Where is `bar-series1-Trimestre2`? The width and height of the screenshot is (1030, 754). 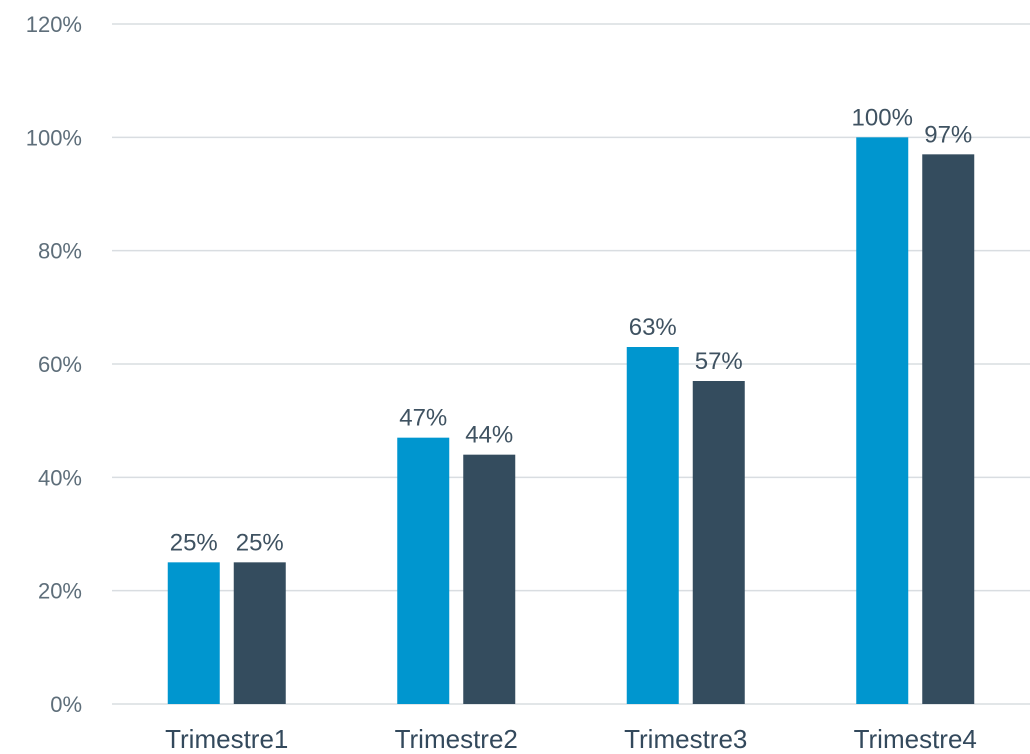
bar-series1-Trimestre2 is located at coordinates (423, 570).